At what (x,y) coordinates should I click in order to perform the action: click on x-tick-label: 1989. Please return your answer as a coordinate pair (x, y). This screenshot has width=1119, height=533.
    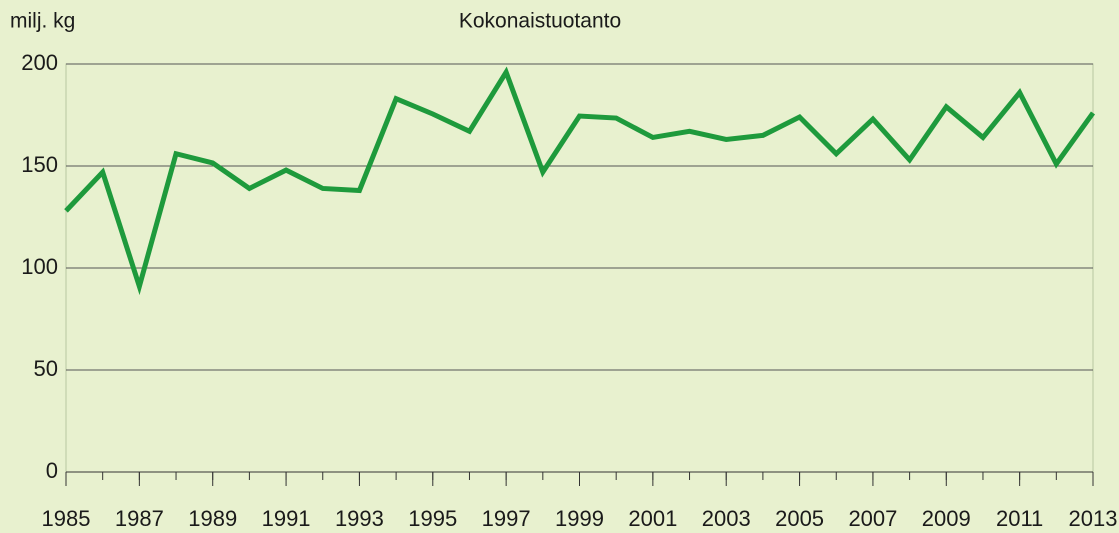
    Looking at the image, I should click on (212, 518).